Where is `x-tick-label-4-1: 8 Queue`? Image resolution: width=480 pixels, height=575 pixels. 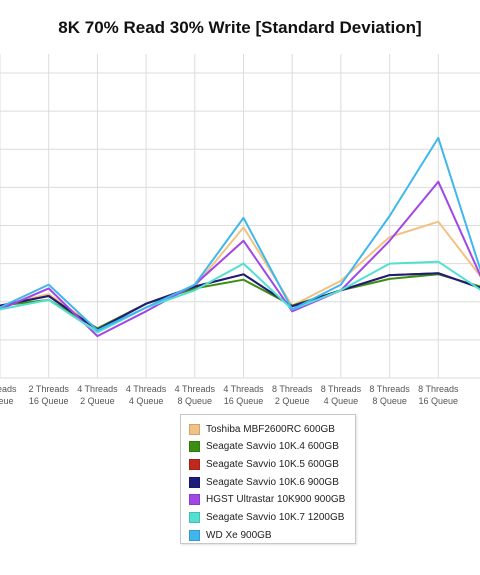
x-tick-label-4-1: 8 Queue is located at coordinates (195, 401).